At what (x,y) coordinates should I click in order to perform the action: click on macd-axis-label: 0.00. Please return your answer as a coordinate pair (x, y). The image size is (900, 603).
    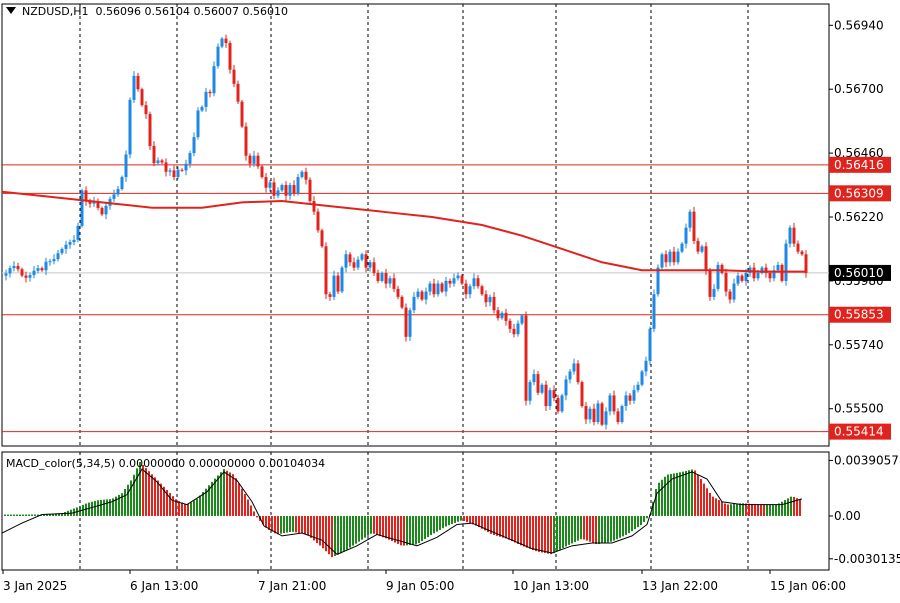
    Looking at the image, I should click on (847, 516).